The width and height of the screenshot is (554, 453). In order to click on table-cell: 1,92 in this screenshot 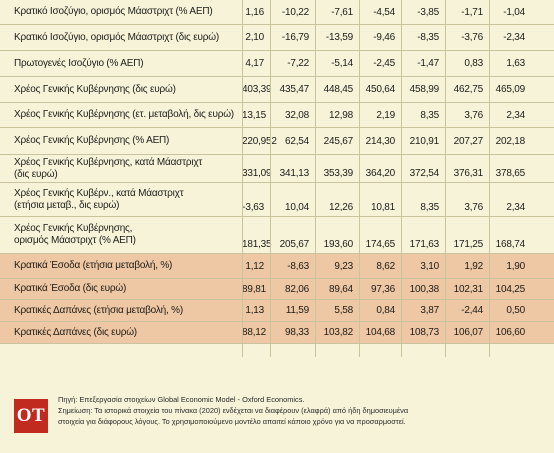, I will do `click(473, 266)`.